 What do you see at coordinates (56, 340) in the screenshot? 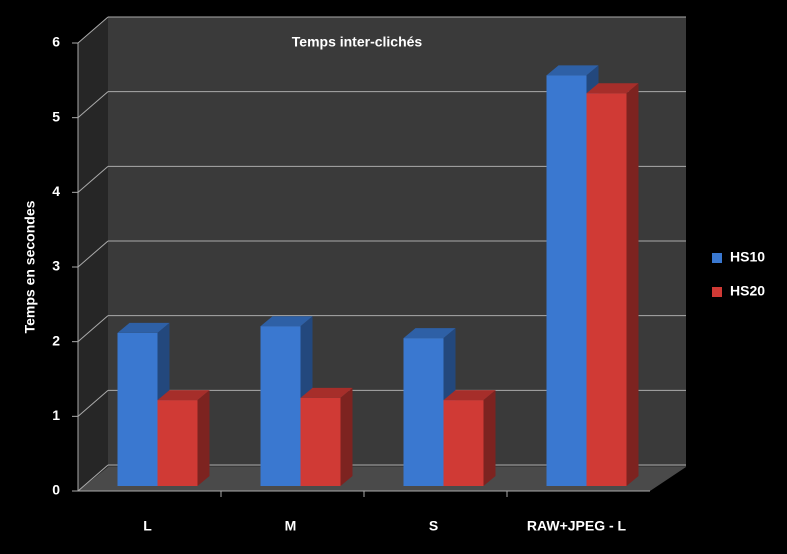
I see `y-tick-label: 2` at bounding box center [56, 340].